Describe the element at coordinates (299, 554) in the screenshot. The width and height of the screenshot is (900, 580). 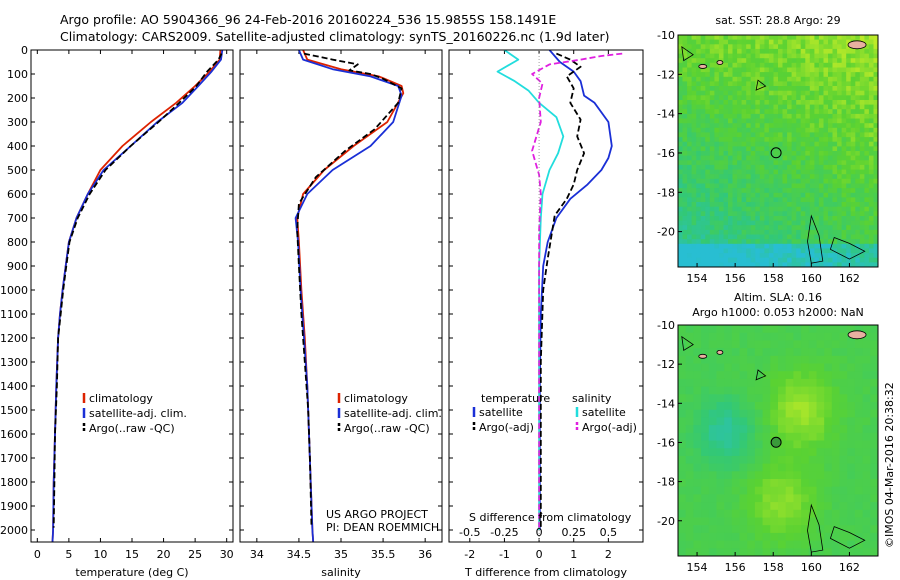
I see `salinity-xtick-label: 34.5` at that location.